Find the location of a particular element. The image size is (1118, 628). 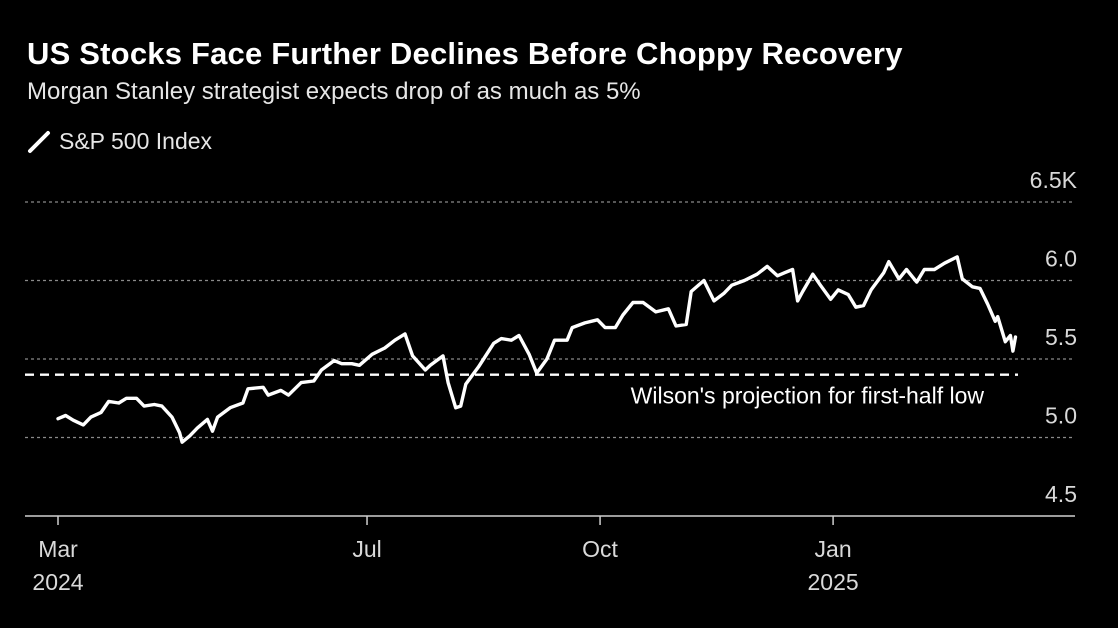

y-axis-labels: 4.5 5.0 5.5 6.0 6.5K is located at coordinates (1054, 337).